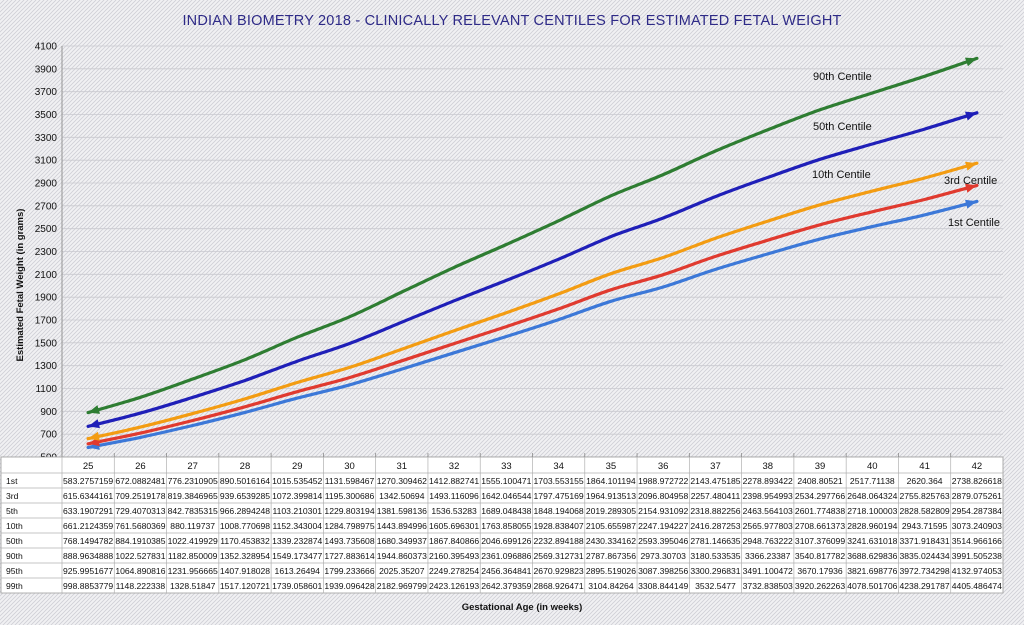 The width and height of the screenshot is (1024, 625). Describe the element at coordinates (977, 541) in the screenshot. I see `table-cell: 3514.966166` at that location.